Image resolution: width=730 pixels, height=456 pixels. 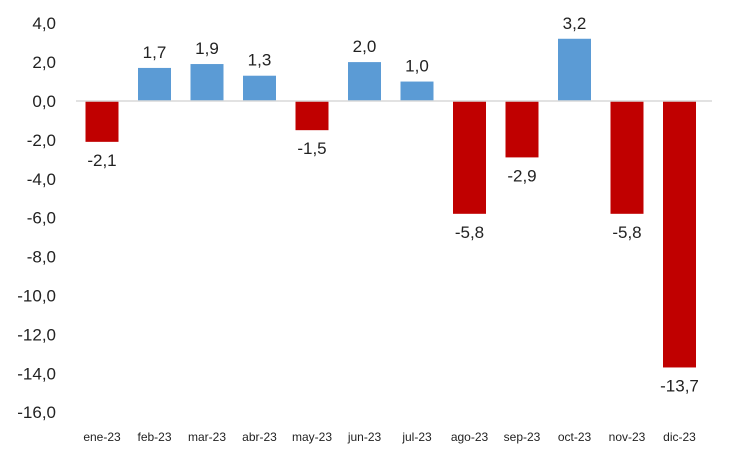 I want to click on x-tick-label: jun-23, so click(x=364, y=437).